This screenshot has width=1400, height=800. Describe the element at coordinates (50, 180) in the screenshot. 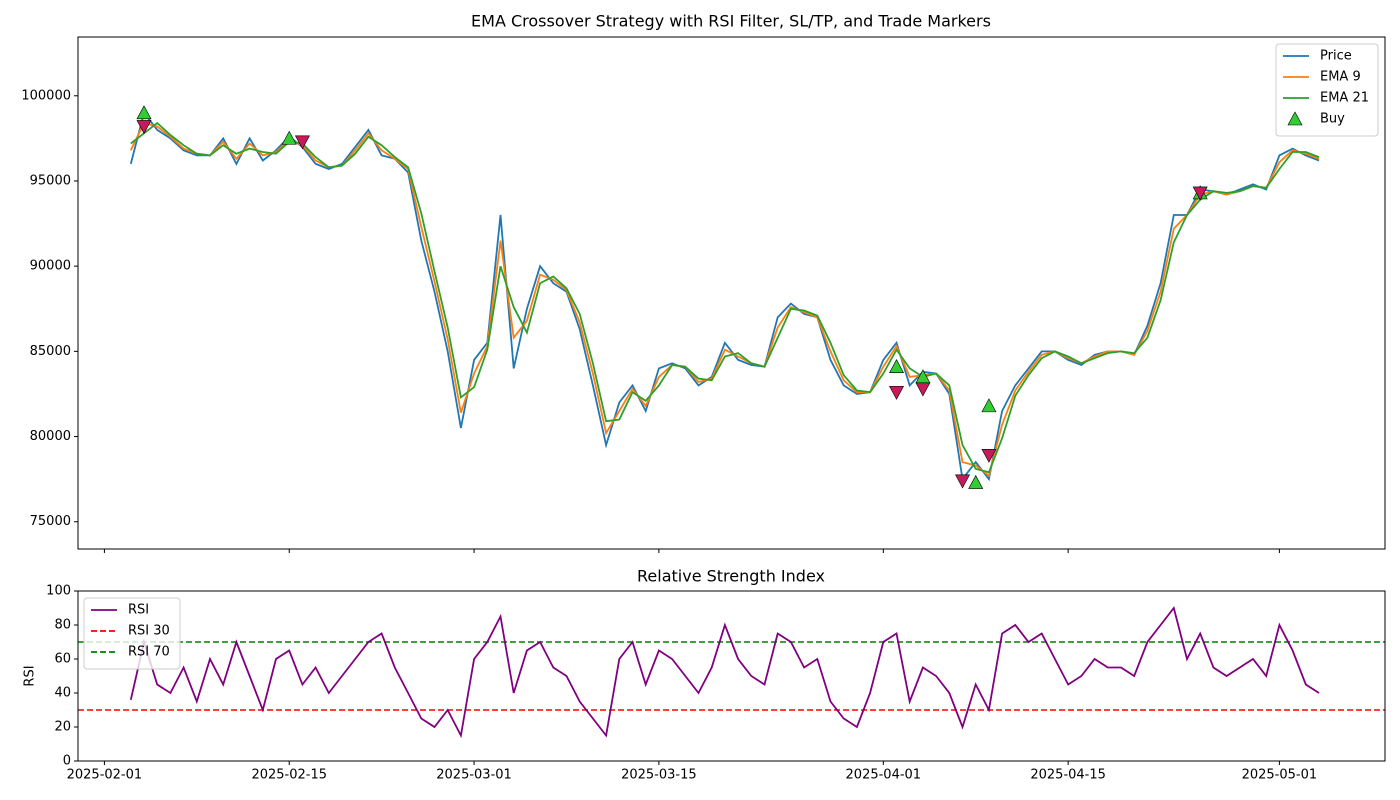

I see `y-tick-label: 95000` at that location.